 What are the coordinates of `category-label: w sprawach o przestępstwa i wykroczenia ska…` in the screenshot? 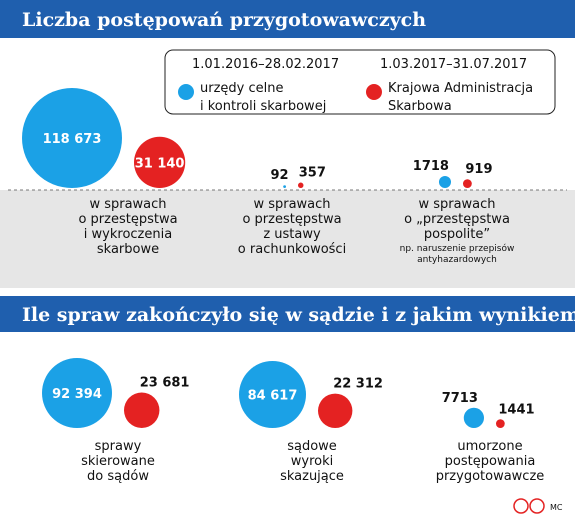 It's located at (127, 227).